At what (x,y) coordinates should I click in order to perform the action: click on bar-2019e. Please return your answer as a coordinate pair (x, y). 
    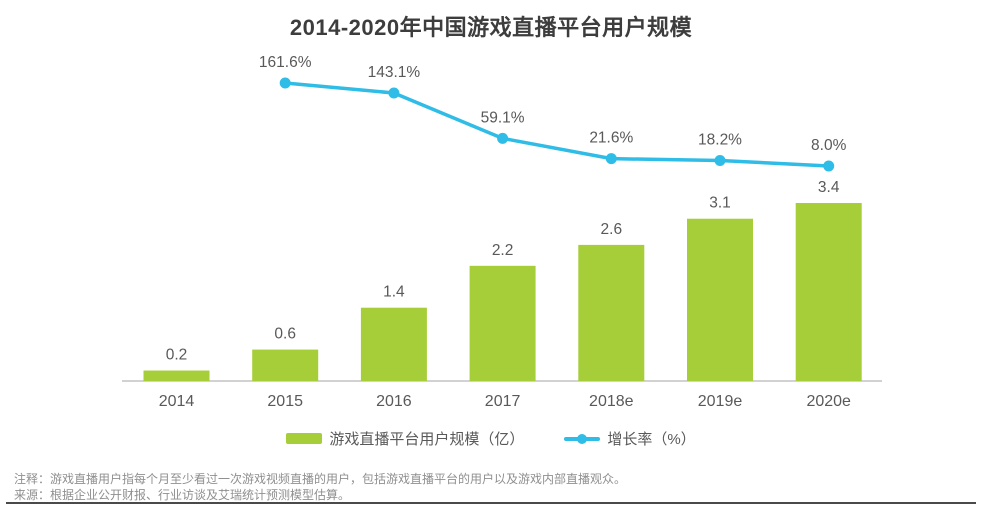
    Looking at the image, I should click on (720, 299).